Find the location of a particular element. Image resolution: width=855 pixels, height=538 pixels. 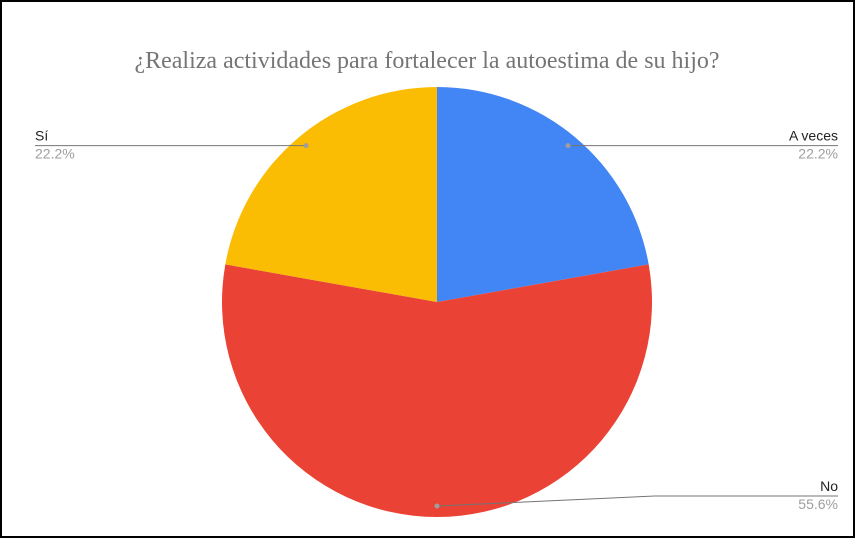

slice-label: No is located at coordinates (829, 486).